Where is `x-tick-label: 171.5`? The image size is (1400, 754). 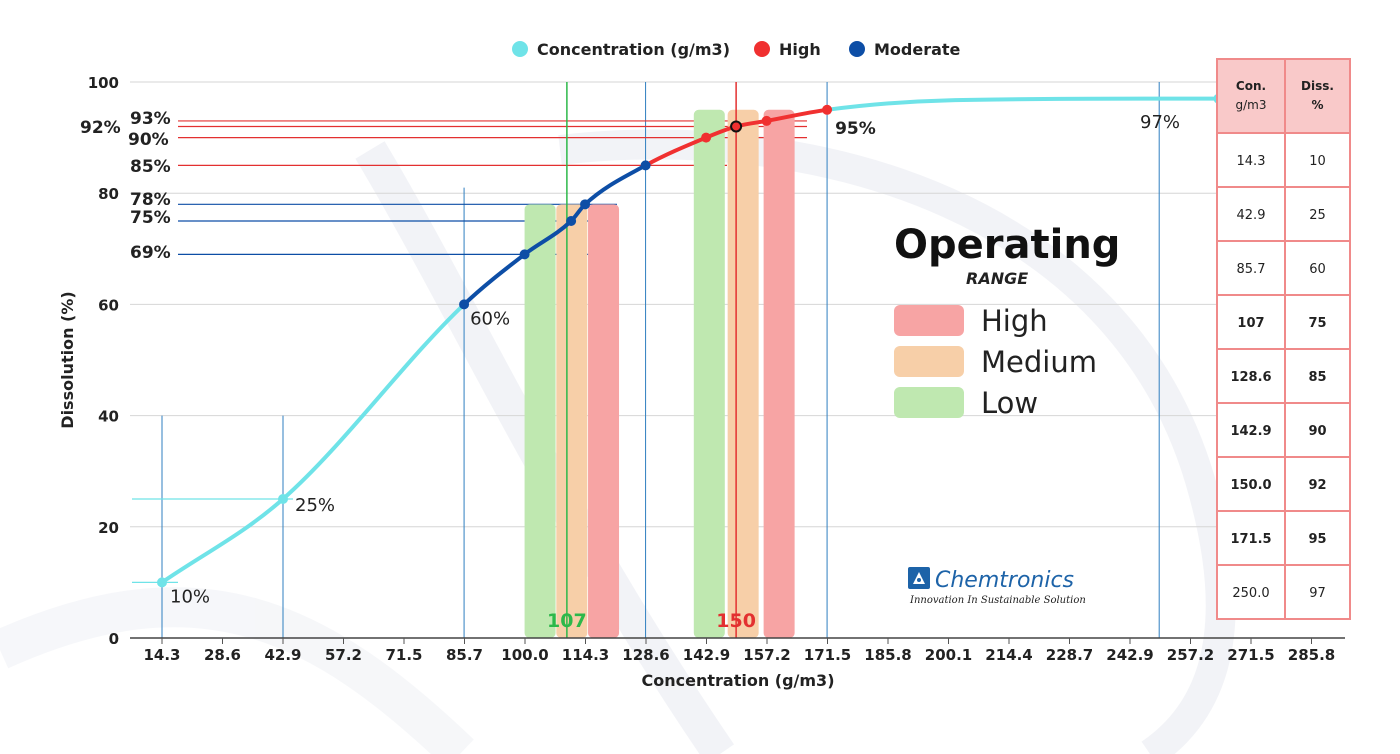 x-tick-label: 171.5 is located at coordinates (827, 655).